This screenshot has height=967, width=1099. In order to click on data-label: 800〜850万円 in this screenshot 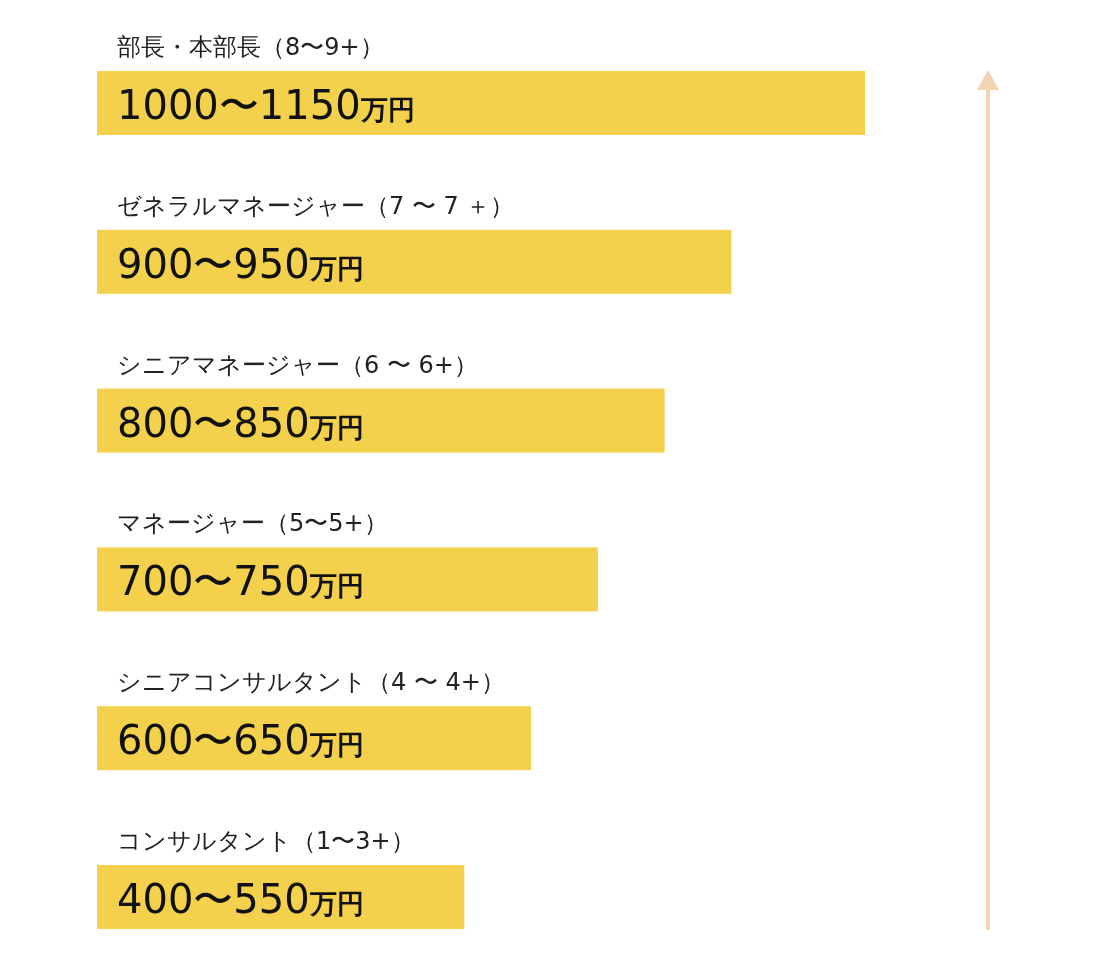, I will do `click(240, 422)`.